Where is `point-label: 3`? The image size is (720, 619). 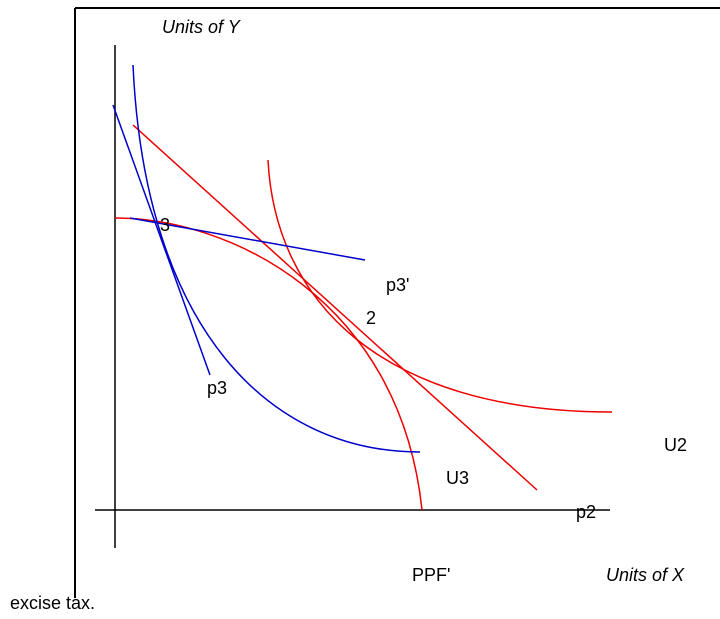 point-label: 3 is located at coordinates (165, 225).